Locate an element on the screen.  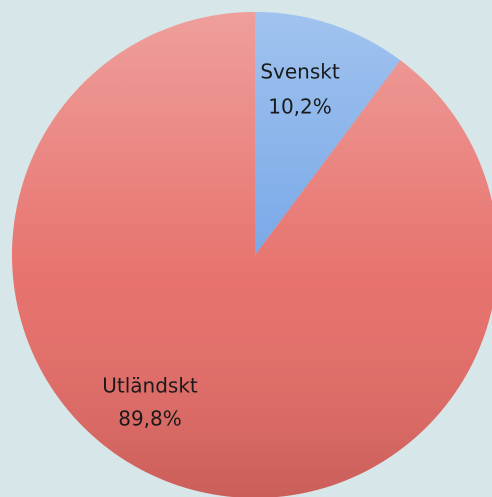
slice-value-label: 89,8% is located at coordinates (150, 419).